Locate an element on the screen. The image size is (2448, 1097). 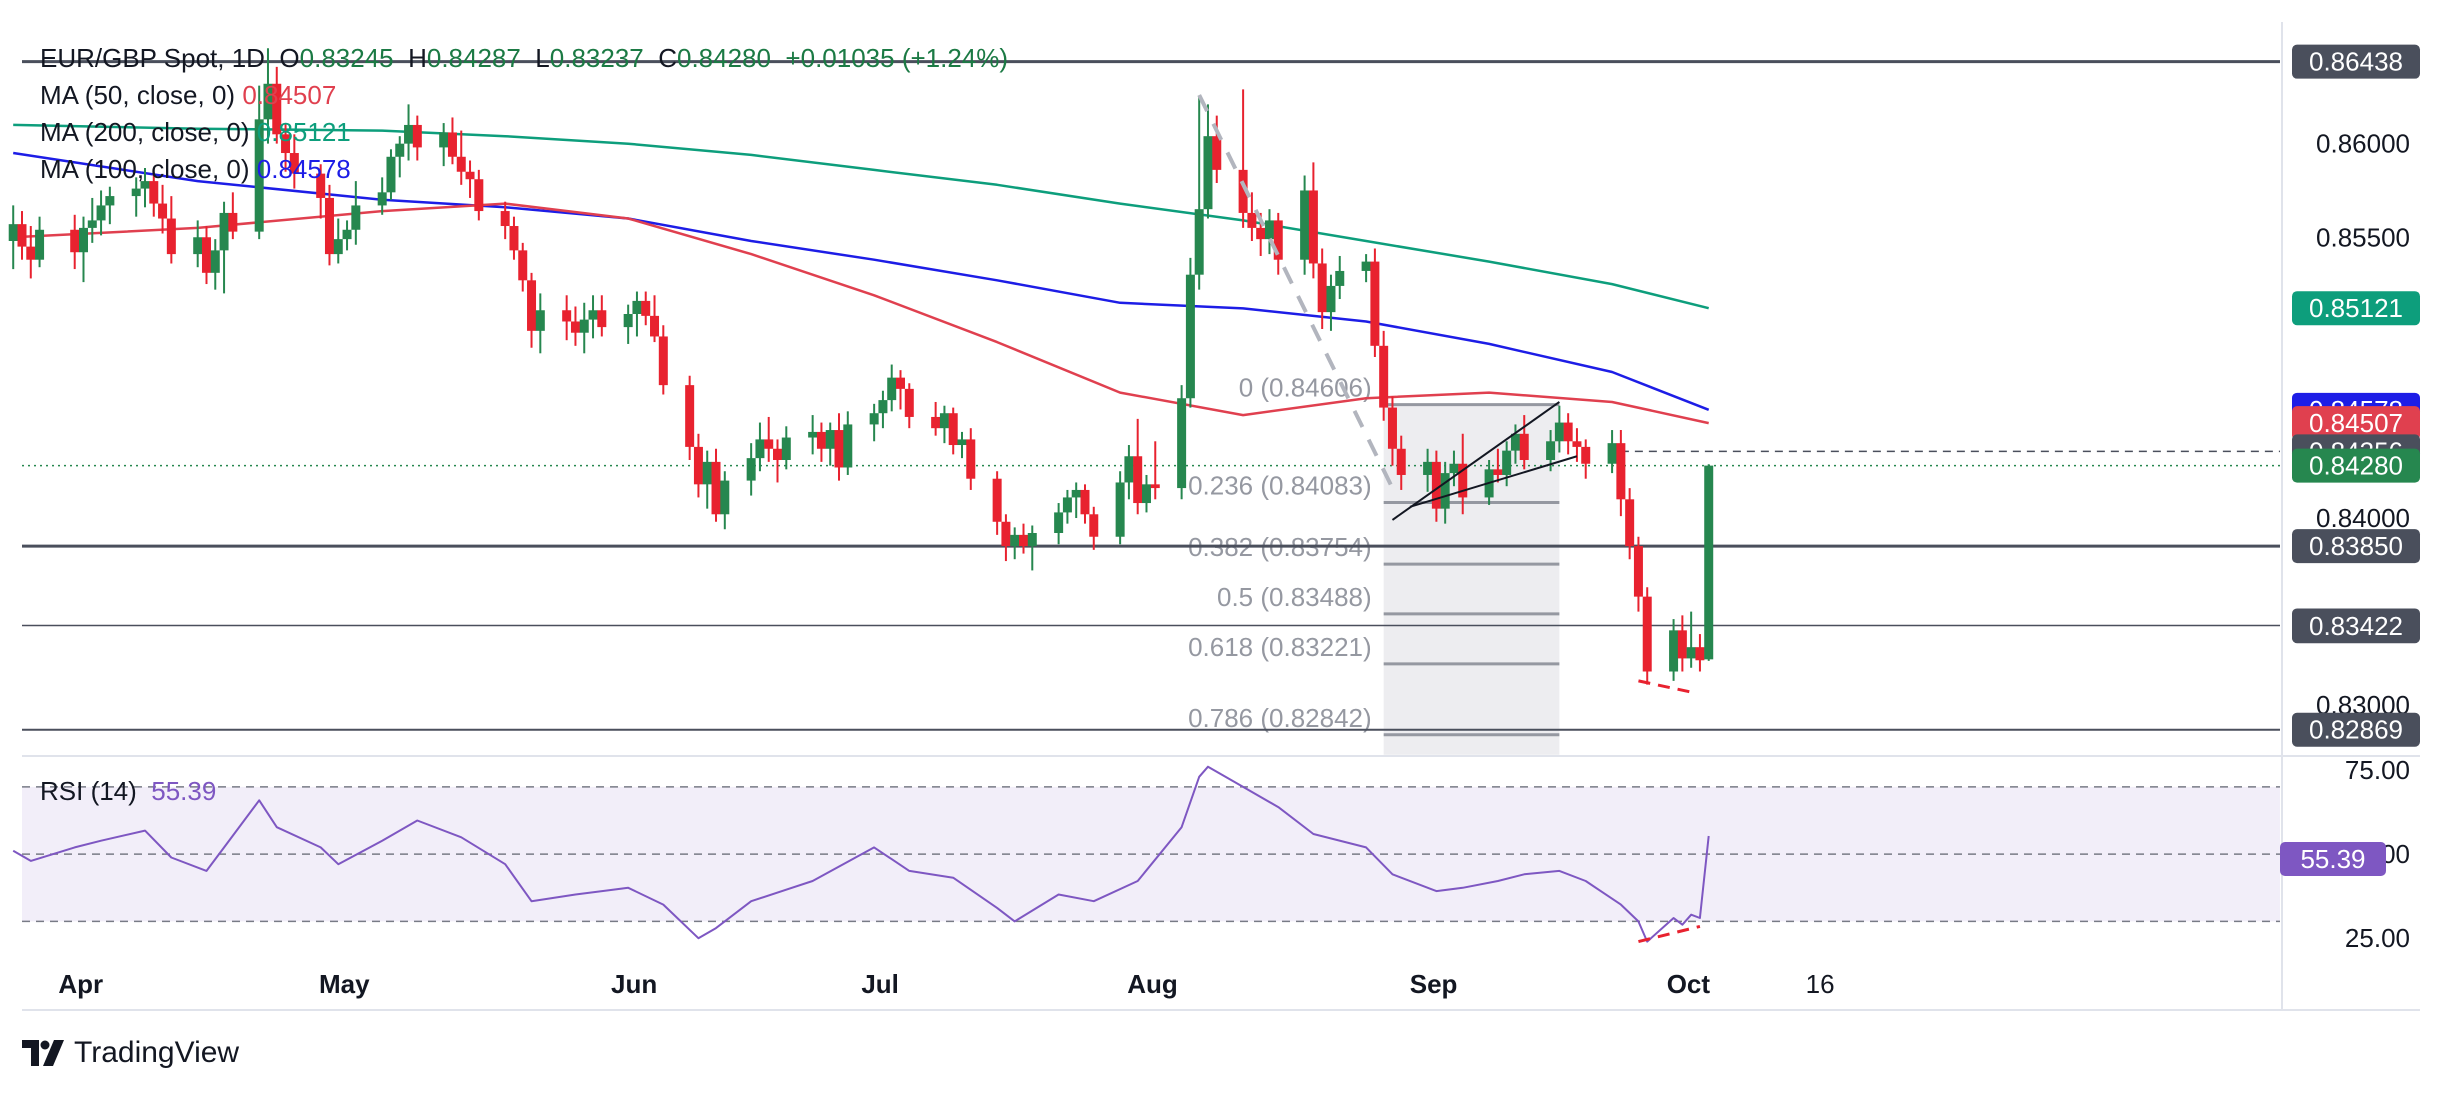
rsi-label: RSI (14) is located at coordinates (88, 791).